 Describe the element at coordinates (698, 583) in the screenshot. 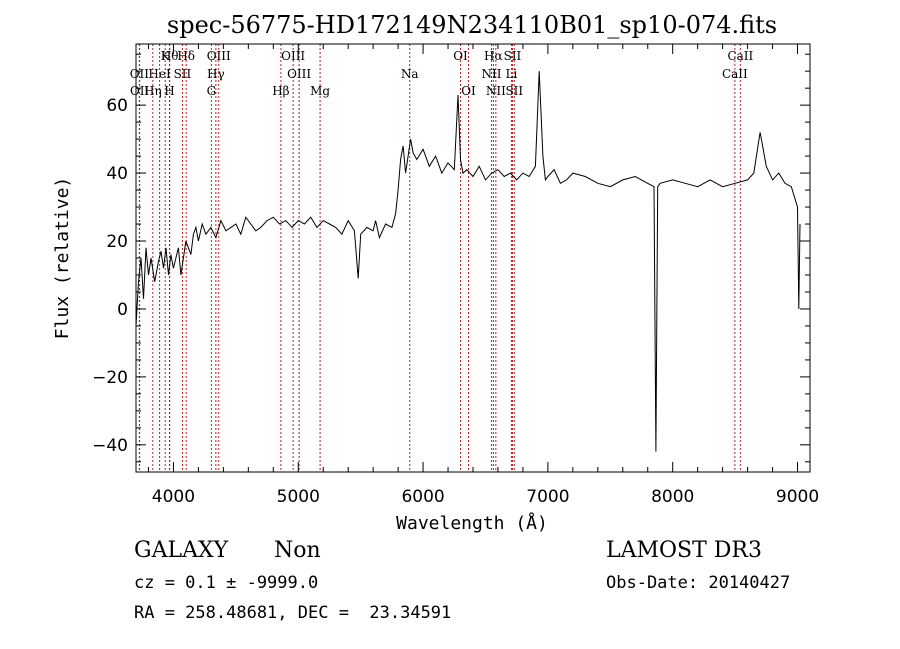

I see `obs-date: Obs-Date: 20140427` at that location.